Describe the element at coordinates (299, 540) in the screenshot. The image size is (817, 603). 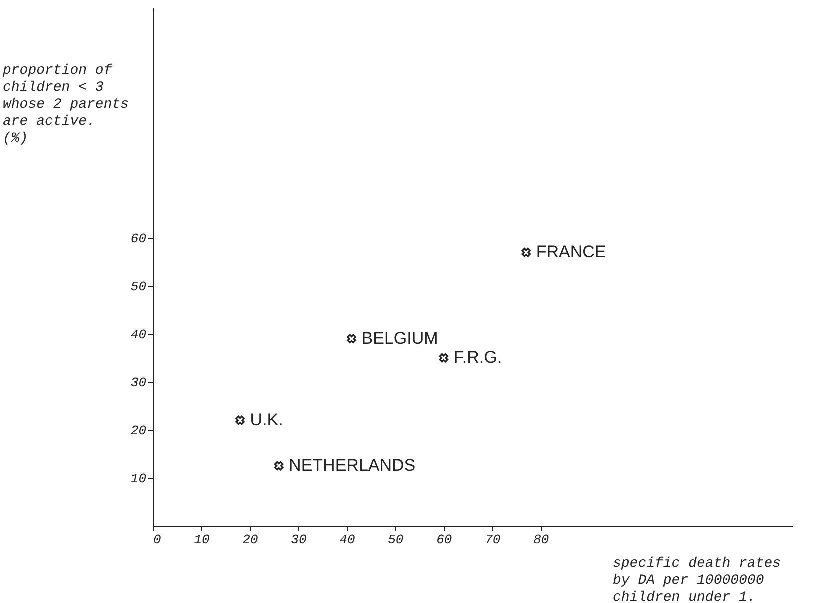
I see `x-tick-label: 30` at that location.